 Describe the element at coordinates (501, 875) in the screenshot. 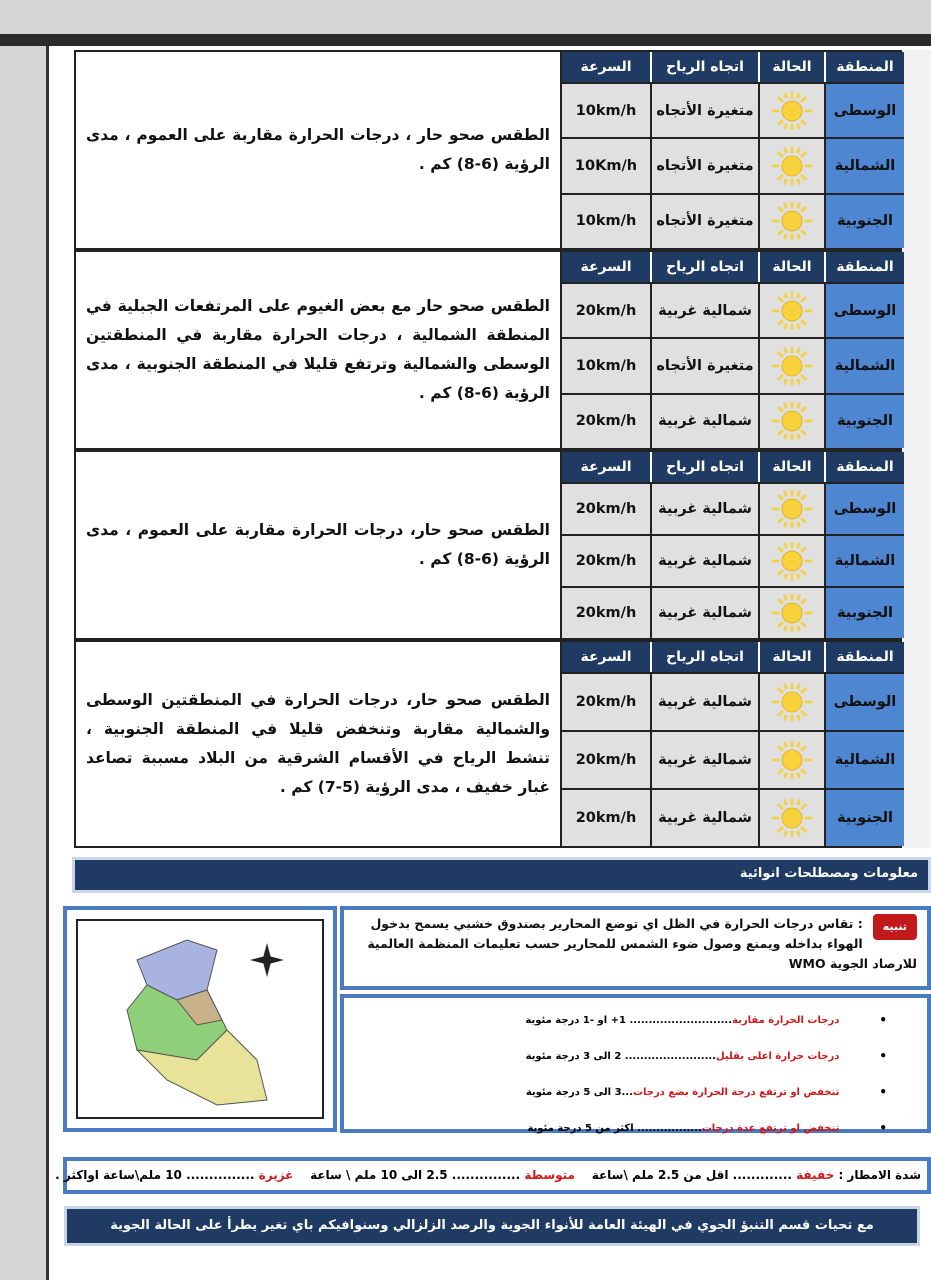

I see `section-title: معلومات ومصطلحات انوائية` at that location.